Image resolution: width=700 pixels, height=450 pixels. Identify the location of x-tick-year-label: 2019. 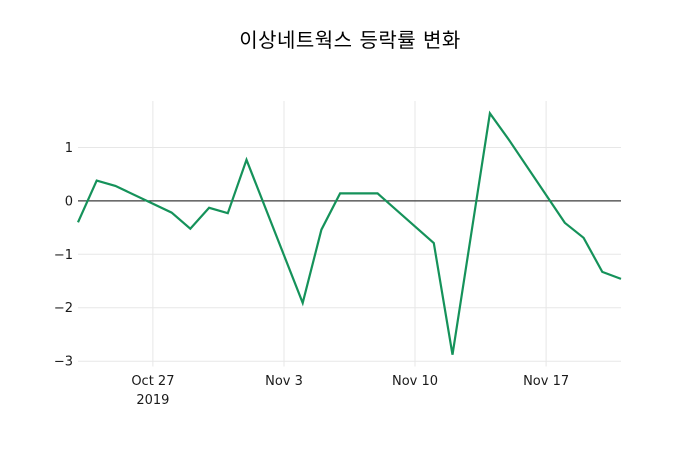
(152, 400).